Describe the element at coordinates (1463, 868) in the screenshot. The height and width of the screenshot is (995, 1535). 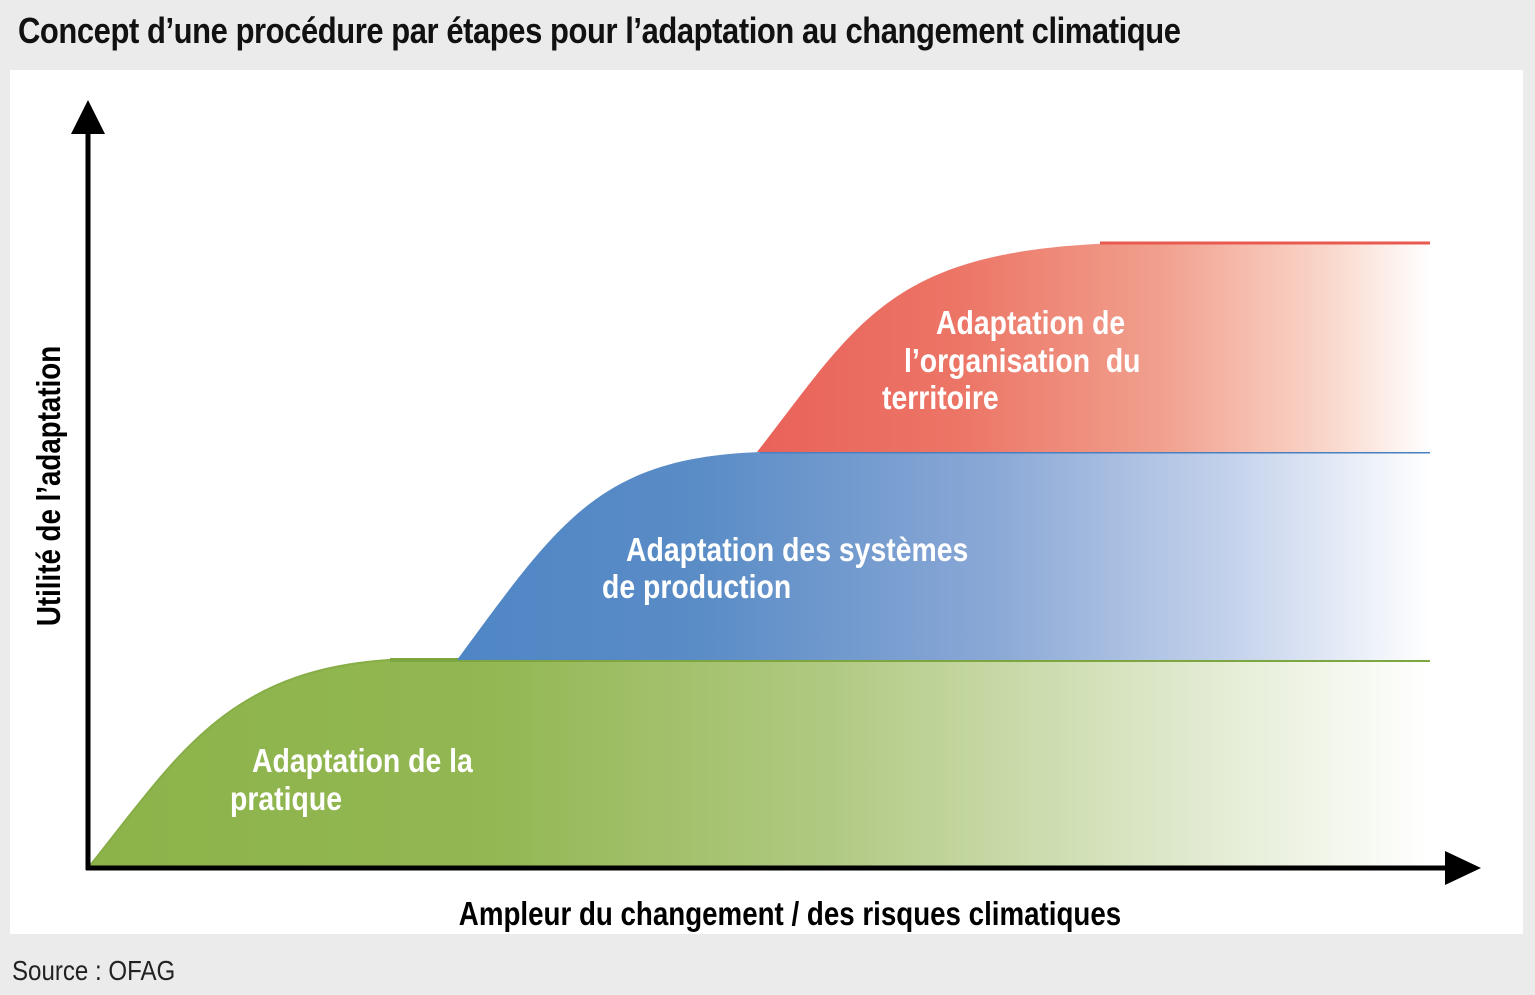
I see `x-axis-arrowhead` at that location.